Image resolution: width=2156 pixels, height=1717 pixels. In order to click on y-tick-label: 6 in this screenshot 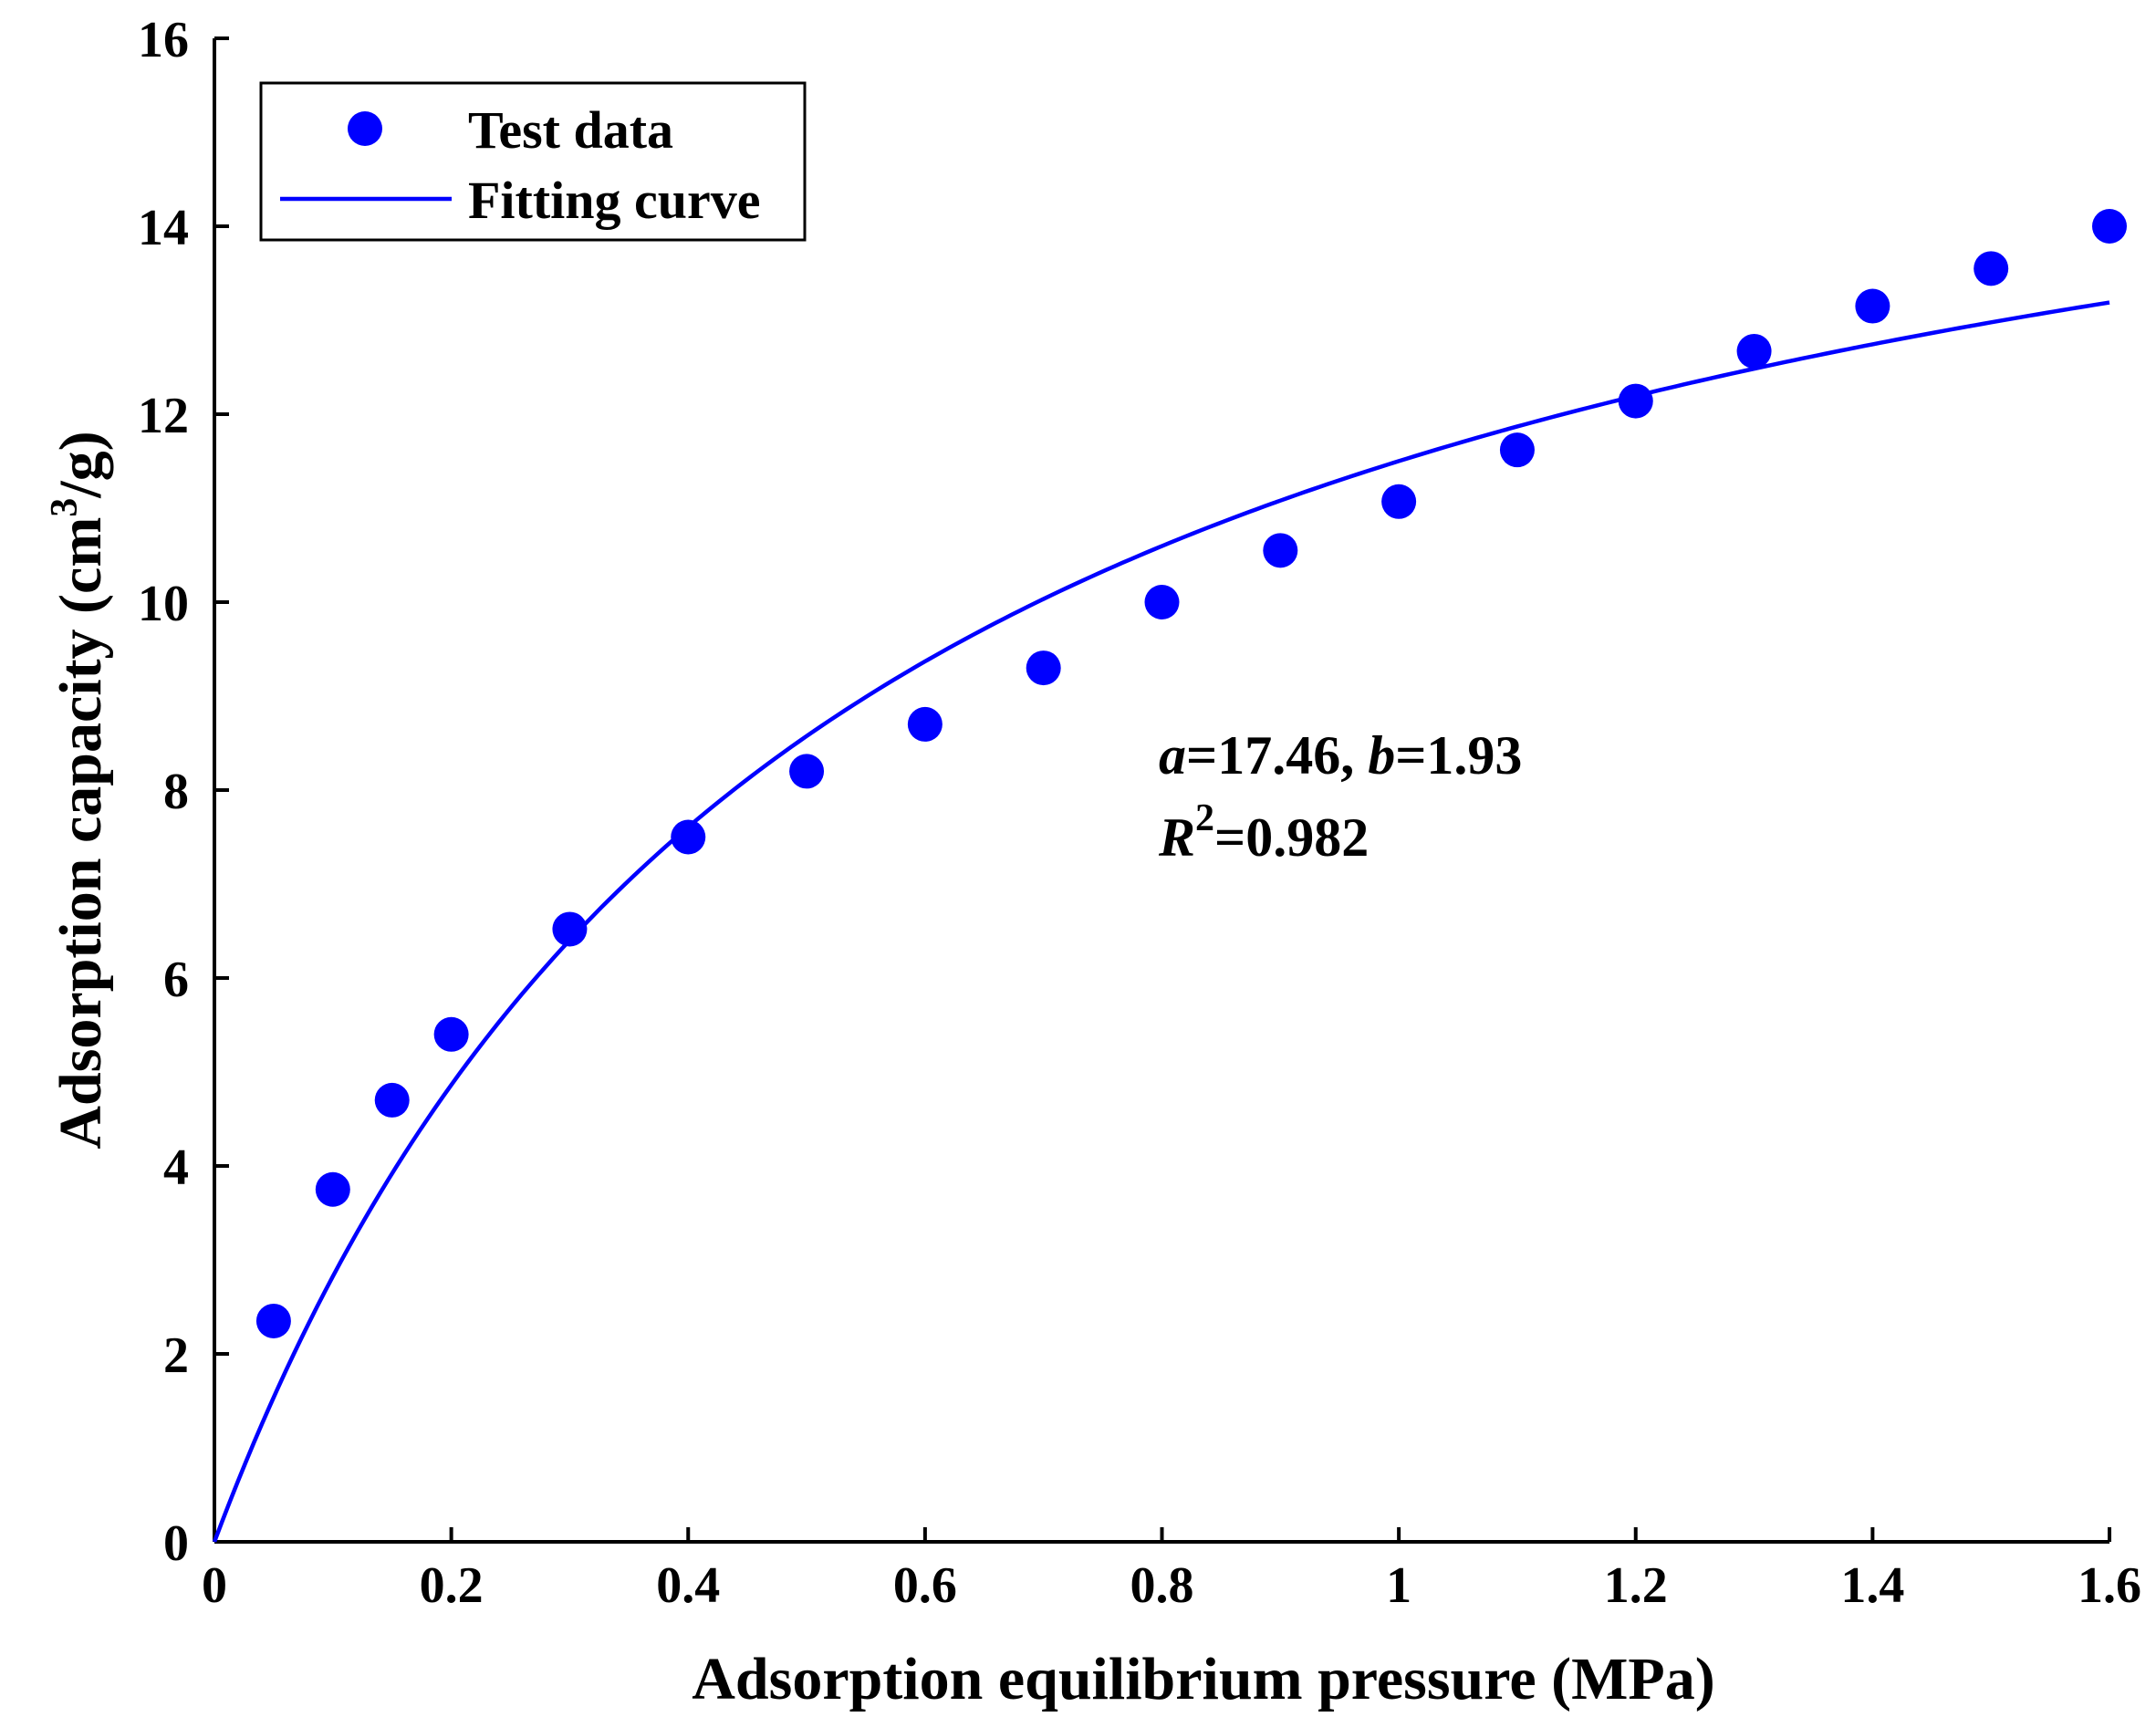, I will do `click(176, 980)`.